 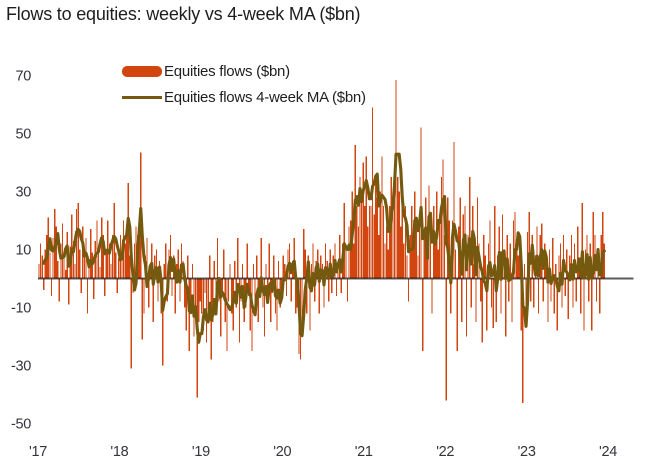 What do you see at coordinates (23, 135) in the screenshot?
I see `y-axis-tick-label: 50` at bounding box center [23, 135].